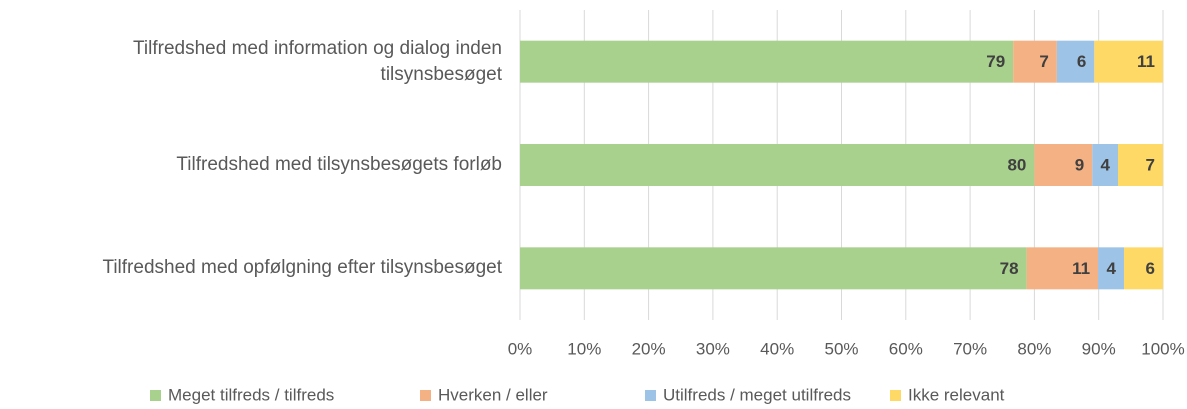  Describe the element at coordinates (339, 164) in the screenshot. I see `category-label: Tilfredshed med tilsynsbesøgets forløb` at that location.